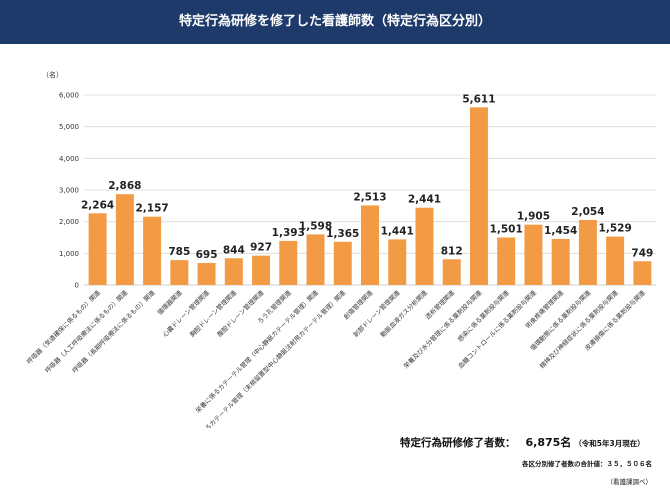 This screenshot has width=670, height=500. I want to click on x-tick-label: 創部ドレーン管理関連, so click(376, 313).